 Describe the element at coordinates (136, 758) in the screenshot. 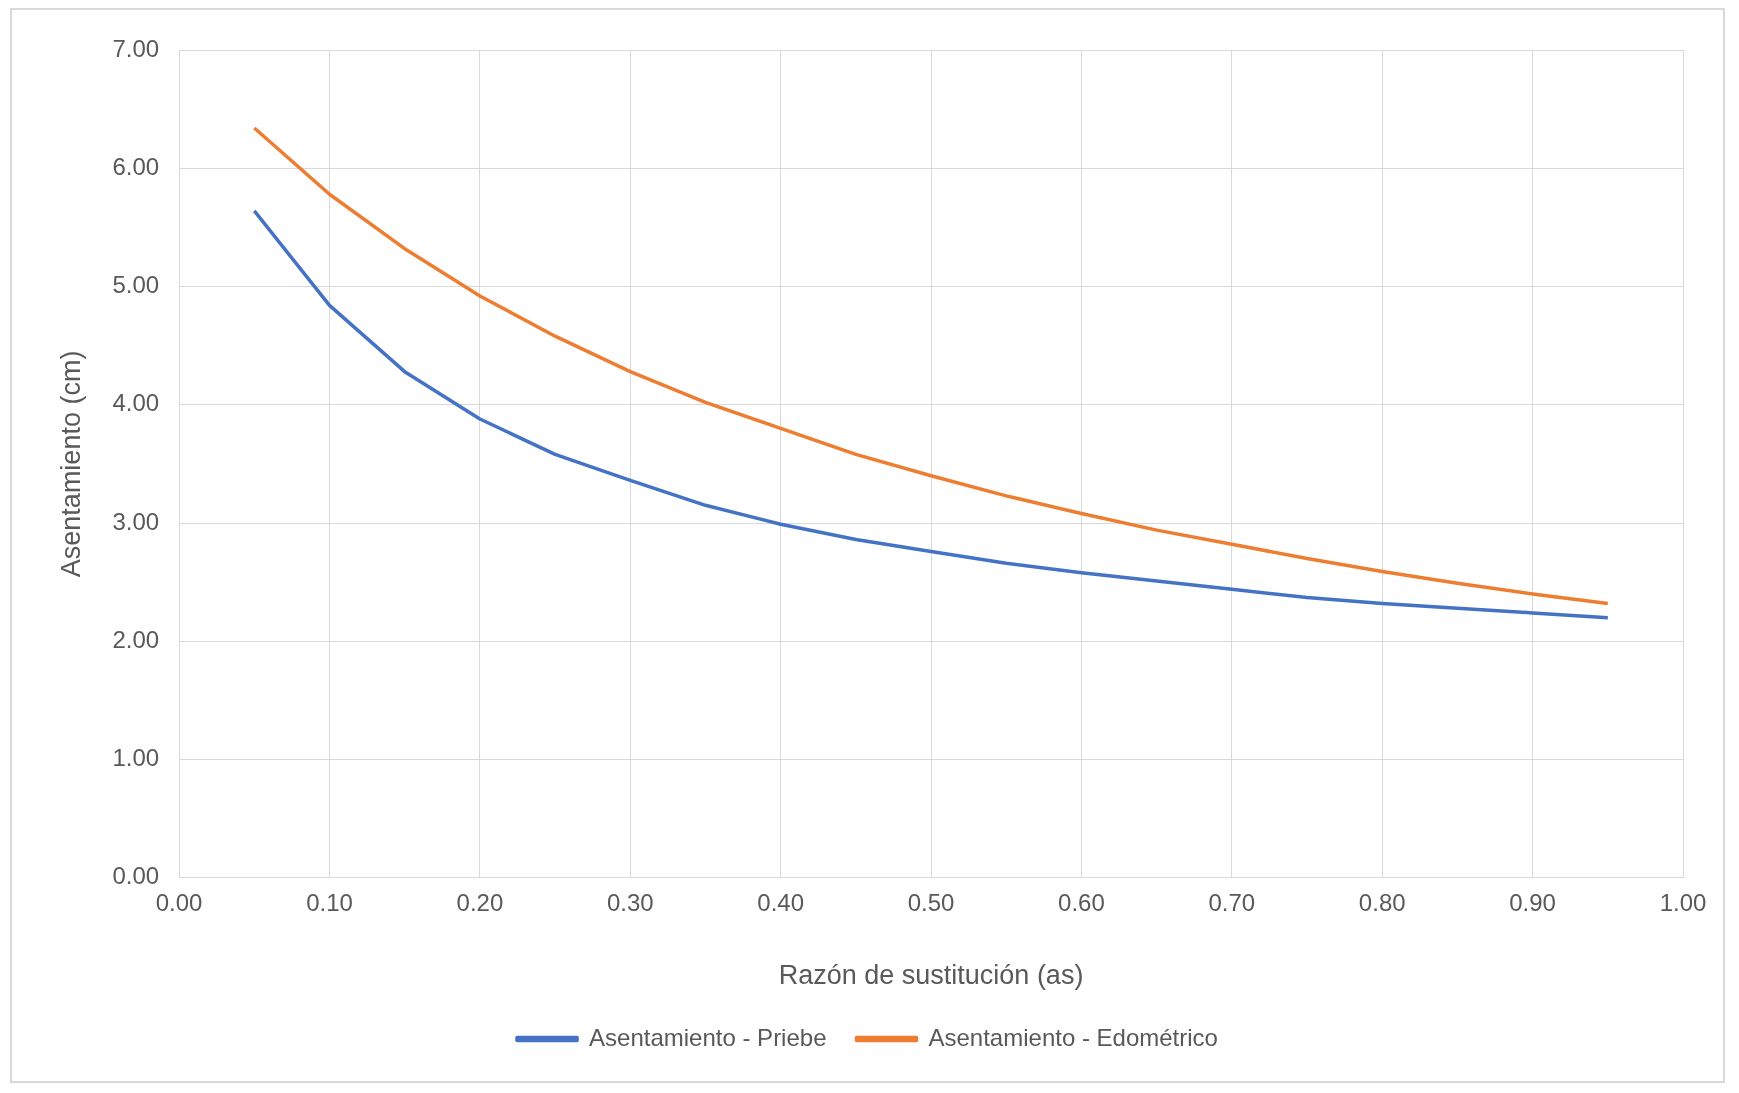

I see `y-tick-label: 1.00` at that location.